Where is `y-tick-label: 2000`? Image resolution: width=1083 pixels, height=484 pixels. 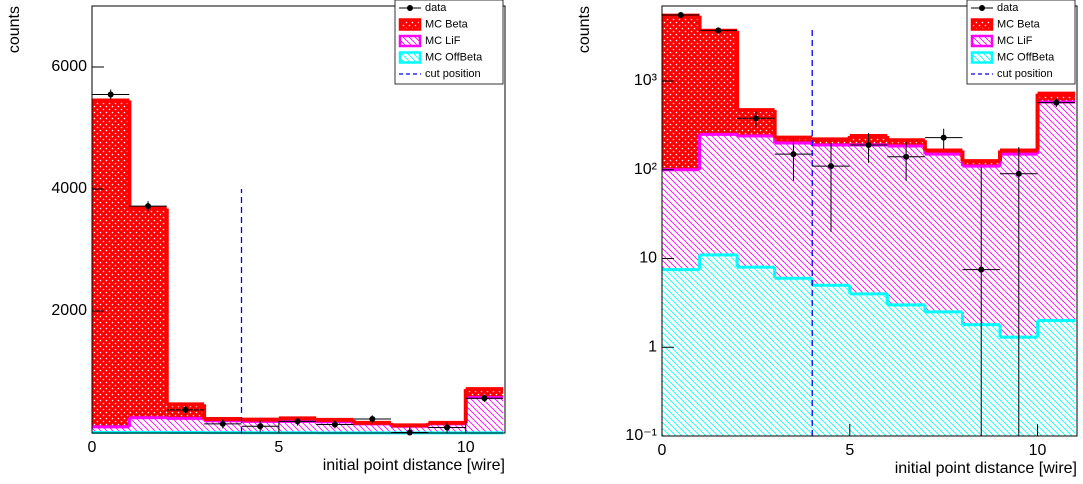 y-tick-label: 2000 is located at coordinates (69, 310).